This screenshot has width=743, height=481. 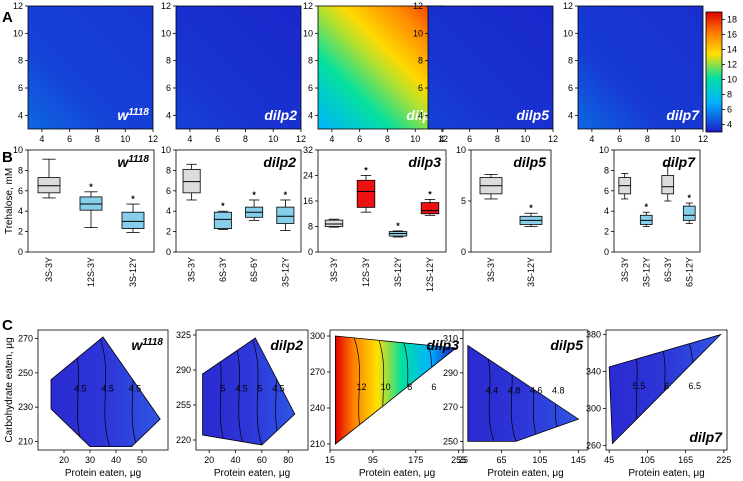 What do you see at coordinates (133, 115) in the screenshot?
I see `heatmap-label: w1118` at bounding box center [133, 115].